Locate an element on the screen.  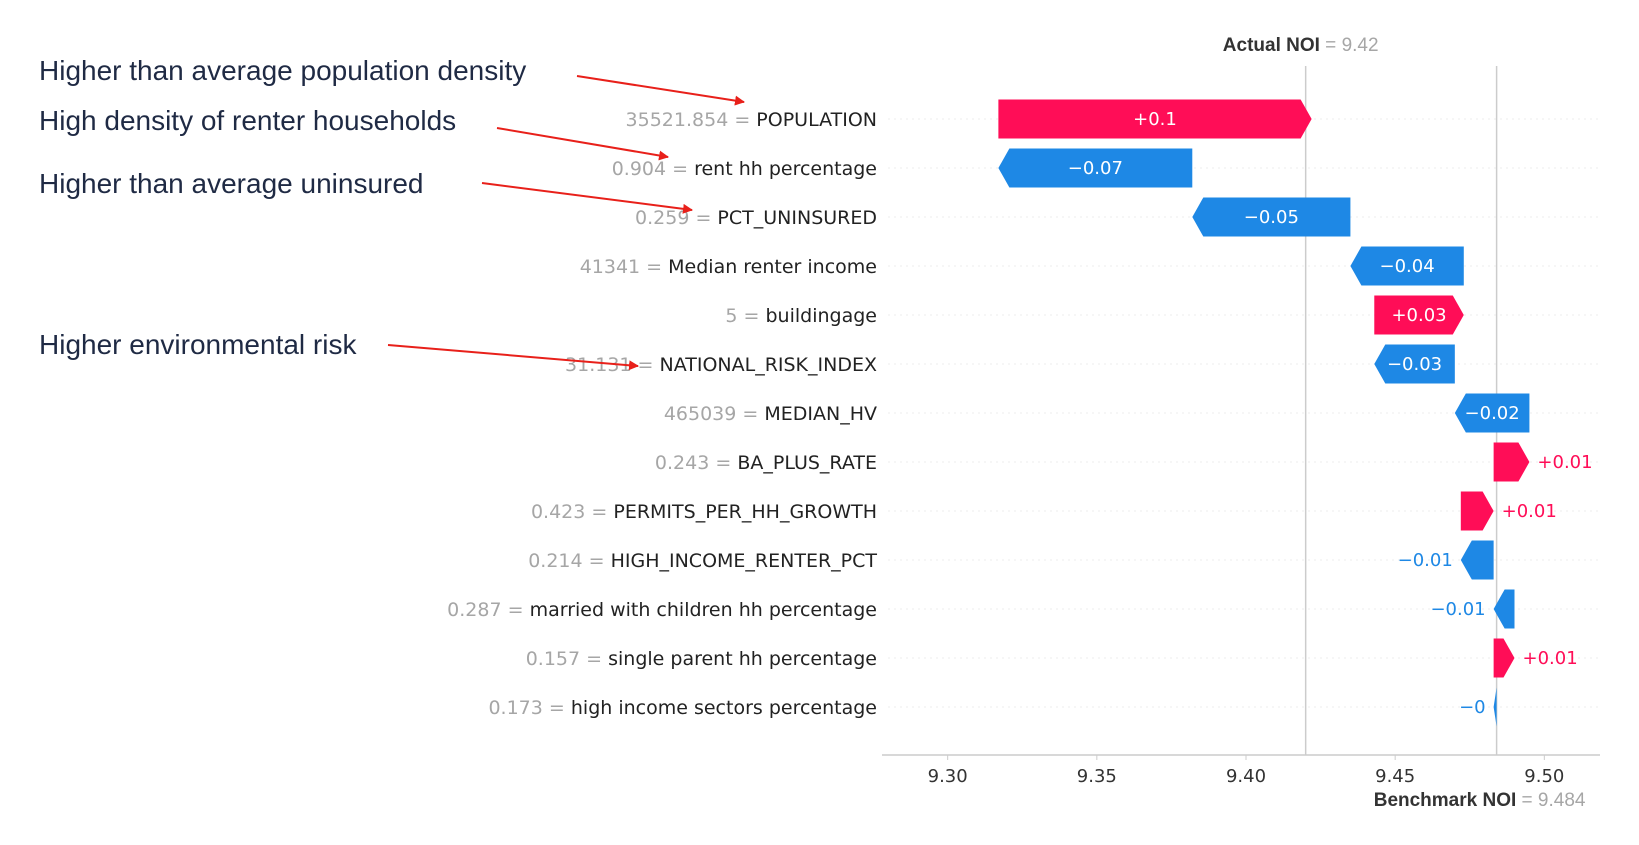
feature-value: 5 is located at coordinates (731, 316).